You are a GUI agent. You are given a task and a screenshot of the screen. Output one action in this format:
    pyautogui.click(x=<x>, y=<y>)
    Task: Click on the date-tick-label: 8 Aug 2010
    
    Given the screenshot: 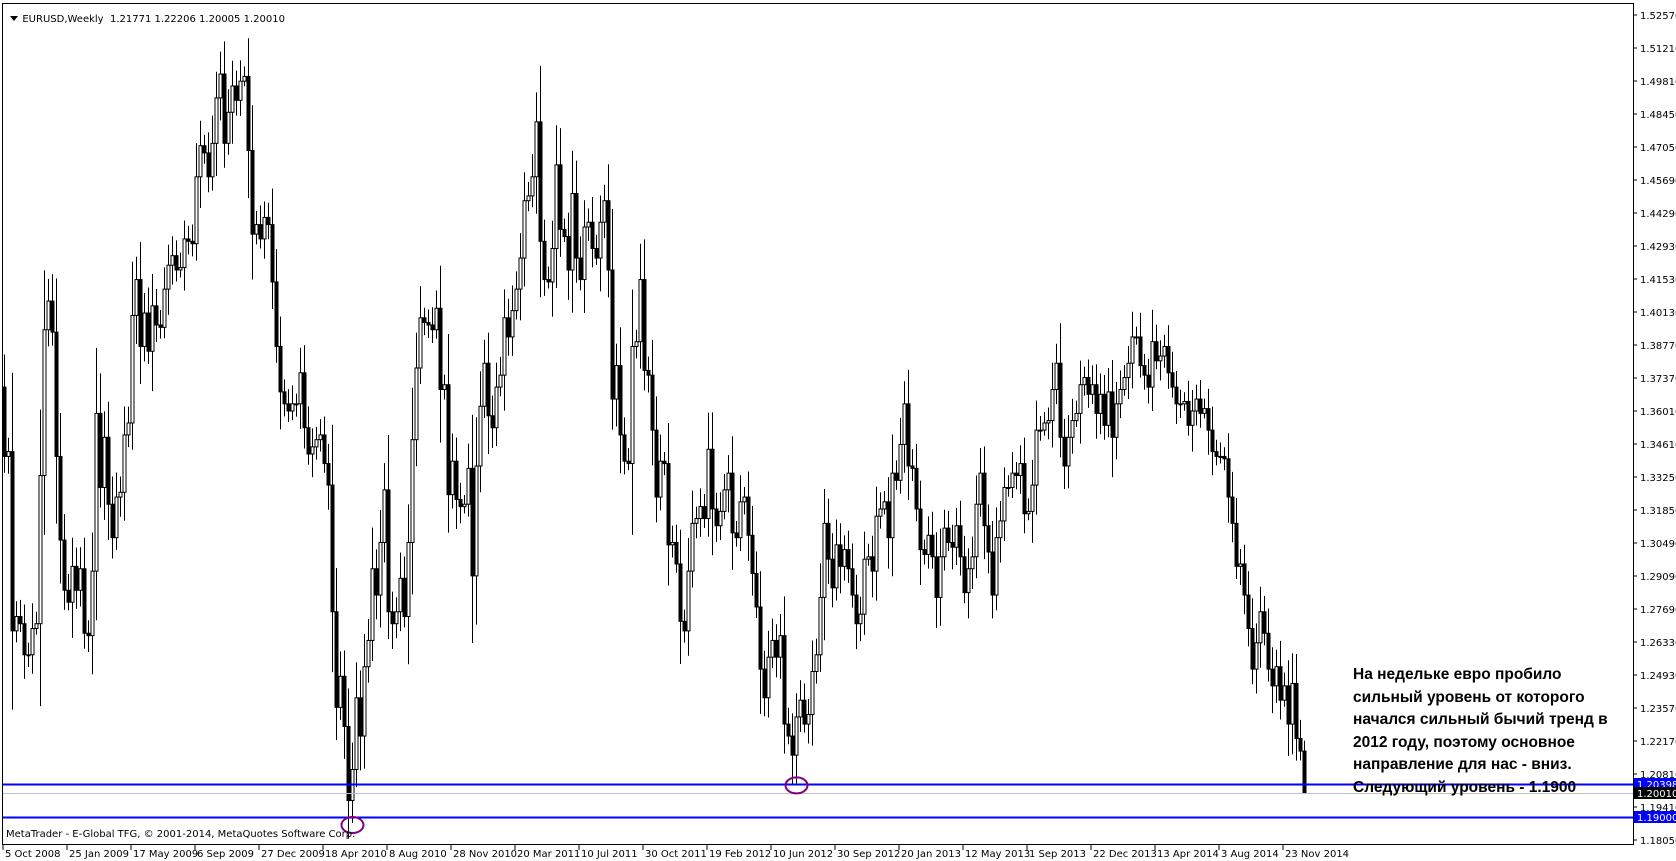 What is the action you would take?
    pyautogui.click(x=418, y=854)
    